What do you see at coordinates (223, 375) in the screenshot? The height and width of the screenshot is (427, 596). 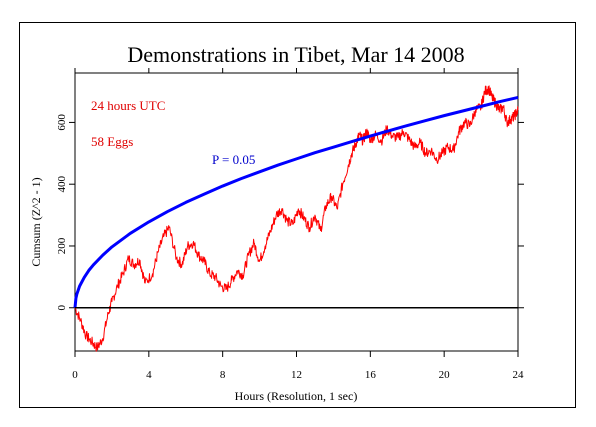 I see `x-tick-label: 8` at bounding box center [223, 375].